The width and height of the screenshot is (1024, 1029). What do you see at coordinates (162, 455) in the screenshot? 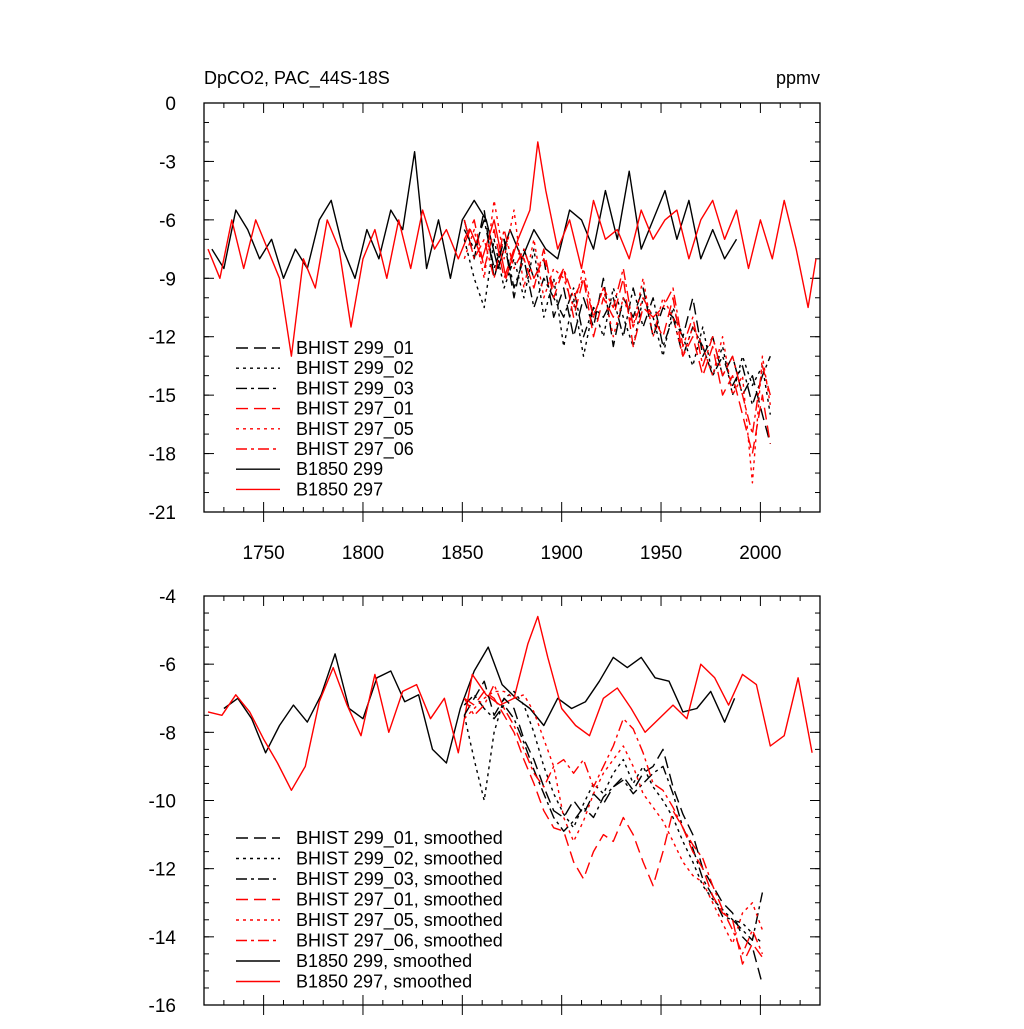
I see `y-tick-label: -18` at bounding box center [162, 455].